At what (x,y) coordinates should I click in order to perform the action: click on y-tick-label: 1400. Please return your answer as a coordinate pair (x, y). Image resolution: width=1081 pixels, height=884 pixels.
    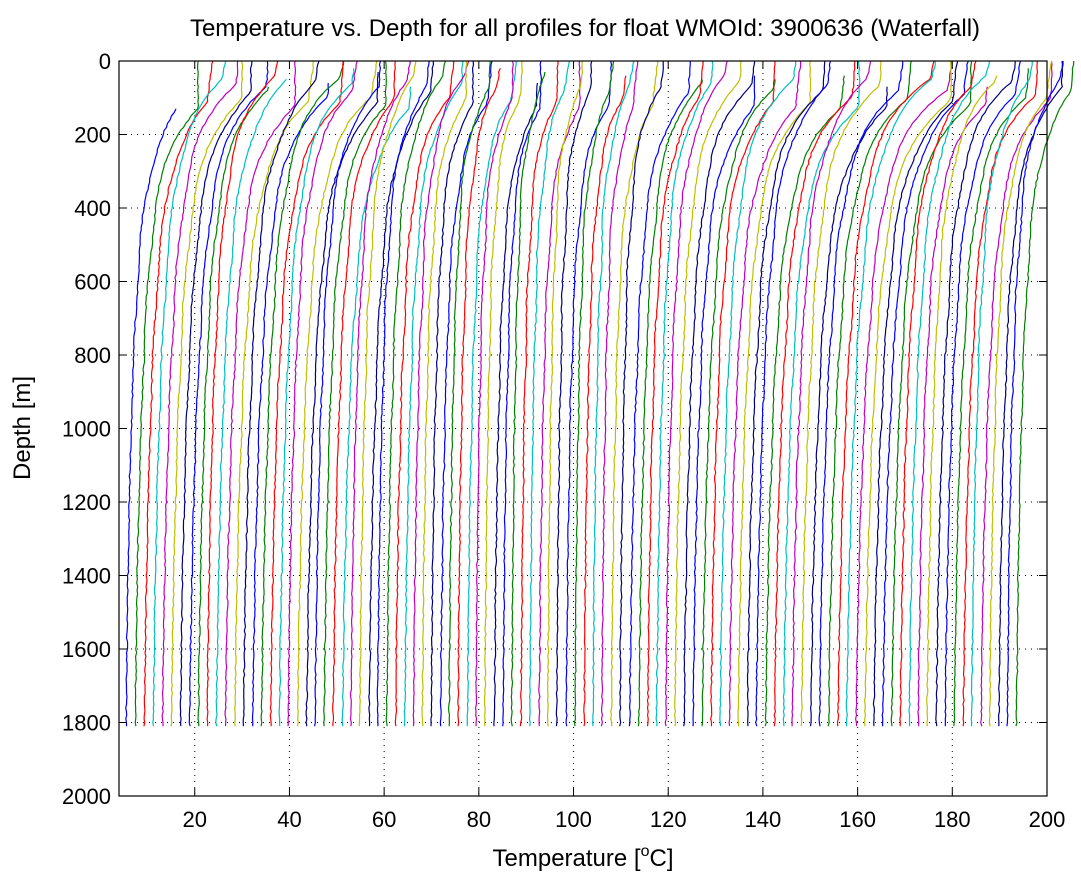
    Looking at the image, I should click on (86, 576).